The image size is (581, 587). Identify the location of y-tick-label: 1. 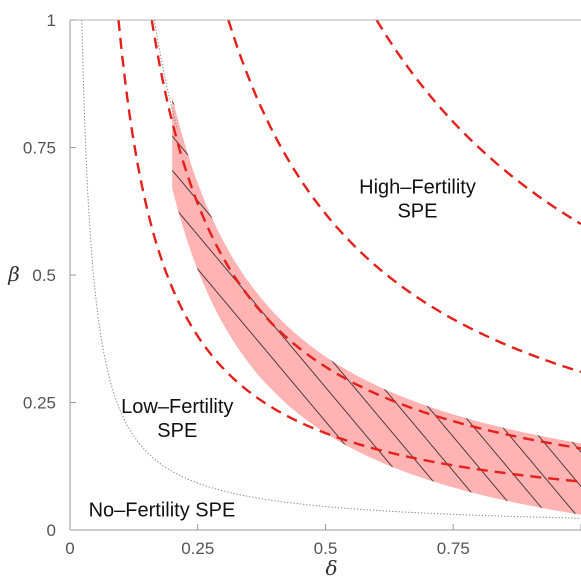
(51, 20).